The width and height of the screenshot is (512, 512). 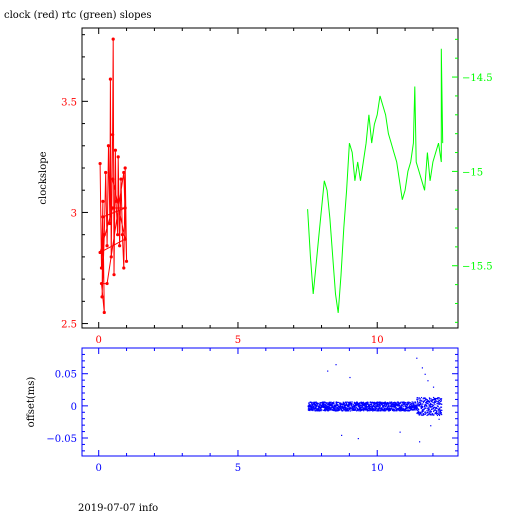 What do you see at coordinates (477, 267) in the screenshot?
I see `top-y2-tick-label: −15.5` at bounding box center [477, 267].